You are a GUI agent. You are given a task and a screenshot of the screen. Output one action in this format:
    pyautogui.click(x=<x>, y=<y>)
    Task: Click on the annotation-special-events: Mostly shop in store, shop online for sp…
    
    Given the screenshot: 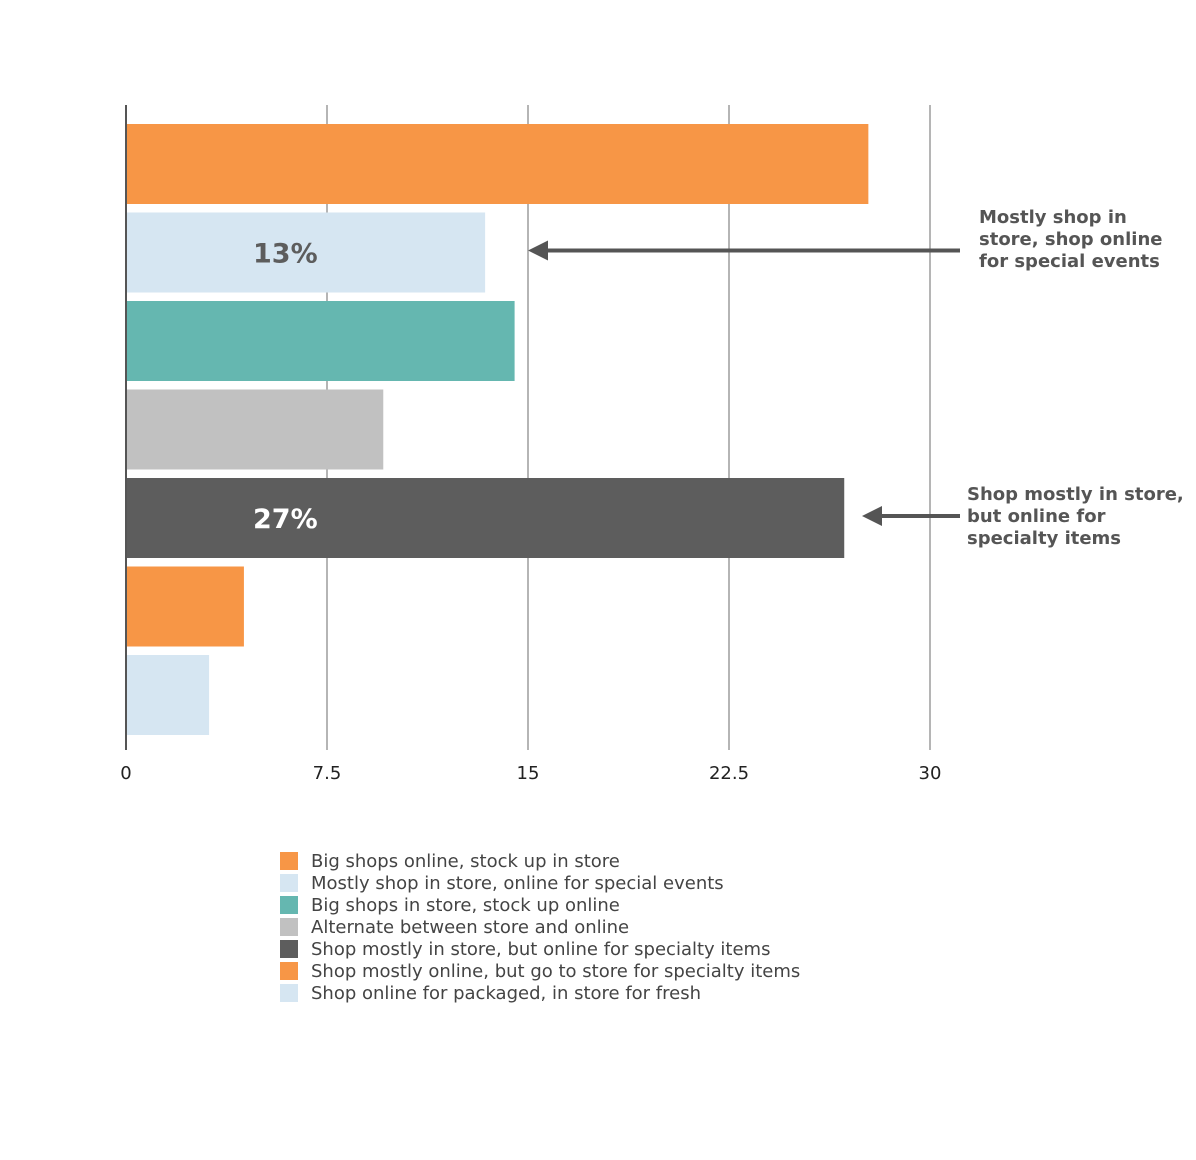 What is the action you would take?
    pyautogui.click(x=1071, y=239)
    